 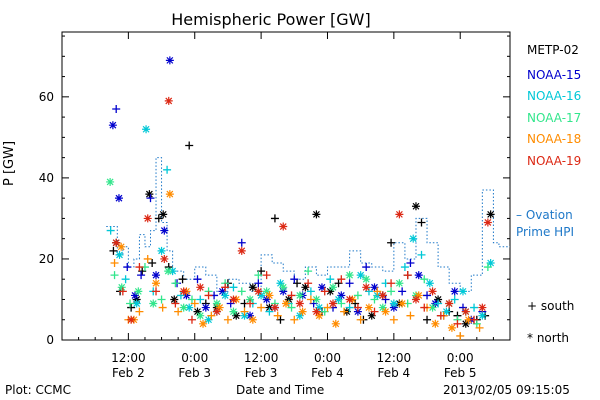 I want to click on y-tick-label: 20, so click(x=46, y=259).